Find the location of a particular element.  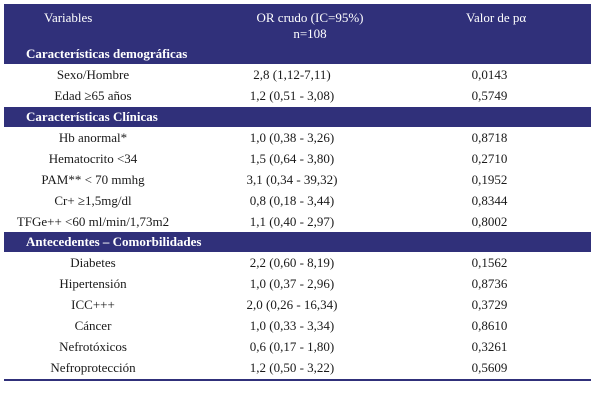

cell-odds-ratio: 3,1 (0,34 - 39,32) is located at coordinates (292, 179).